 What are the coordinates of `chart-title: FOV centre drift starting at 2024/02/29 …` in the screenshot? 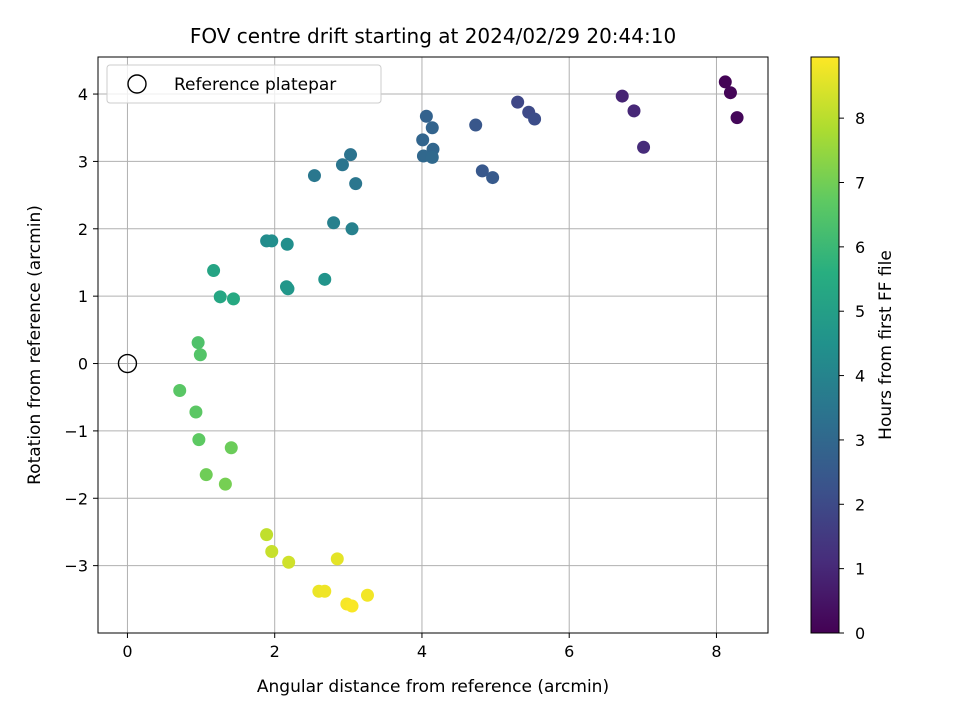 It's located at (433, 36).